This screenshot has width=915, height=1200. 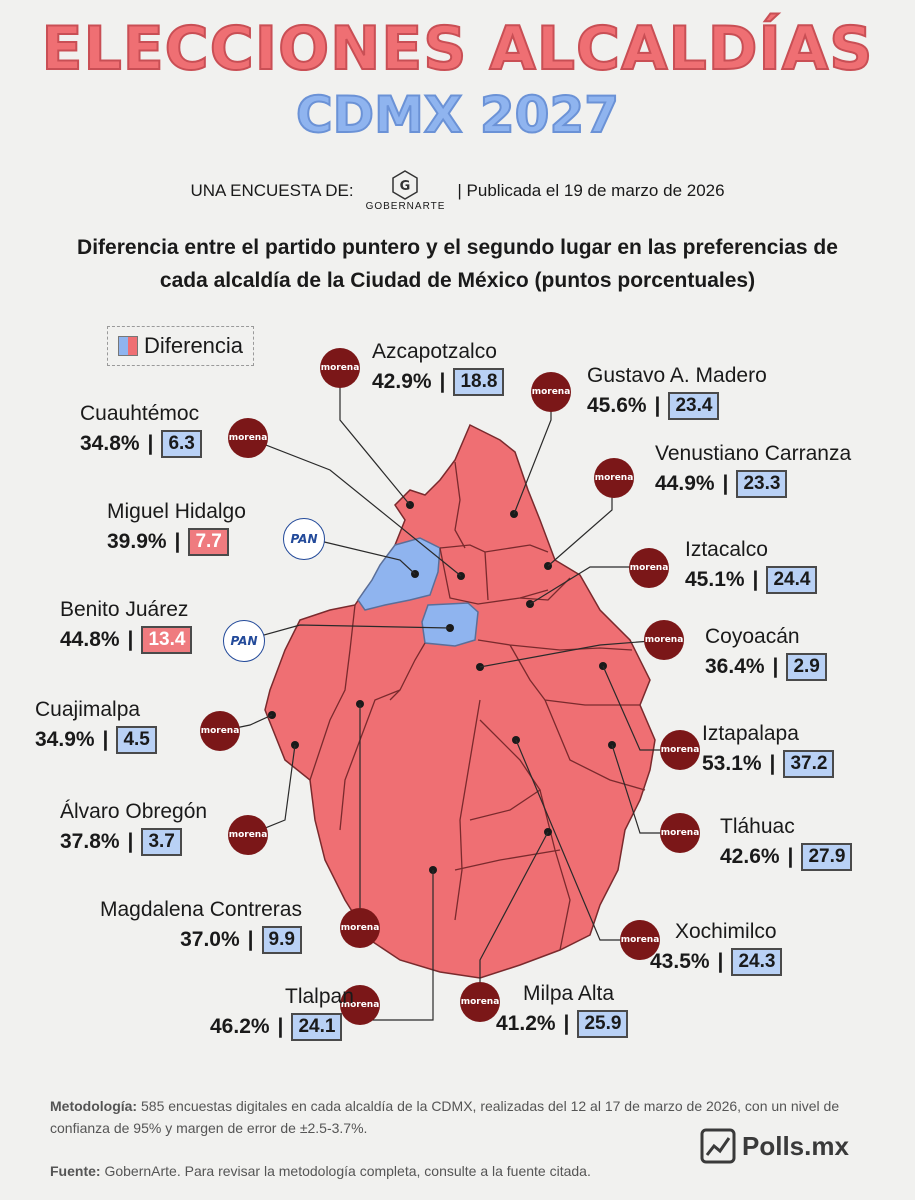 What do you see at coordinates (94, 1106) in the screenshot?
I see `methodology-label: Metodología:` at bounding box center [94, 1106].